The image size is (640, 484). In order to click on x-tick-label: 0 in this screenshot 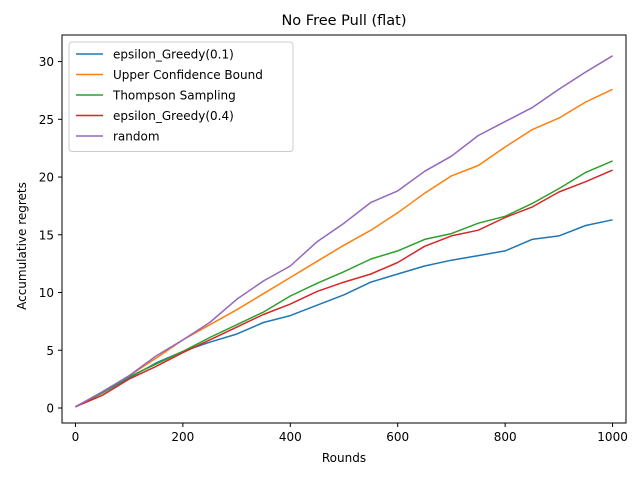, I will do `click(76, 437)`.